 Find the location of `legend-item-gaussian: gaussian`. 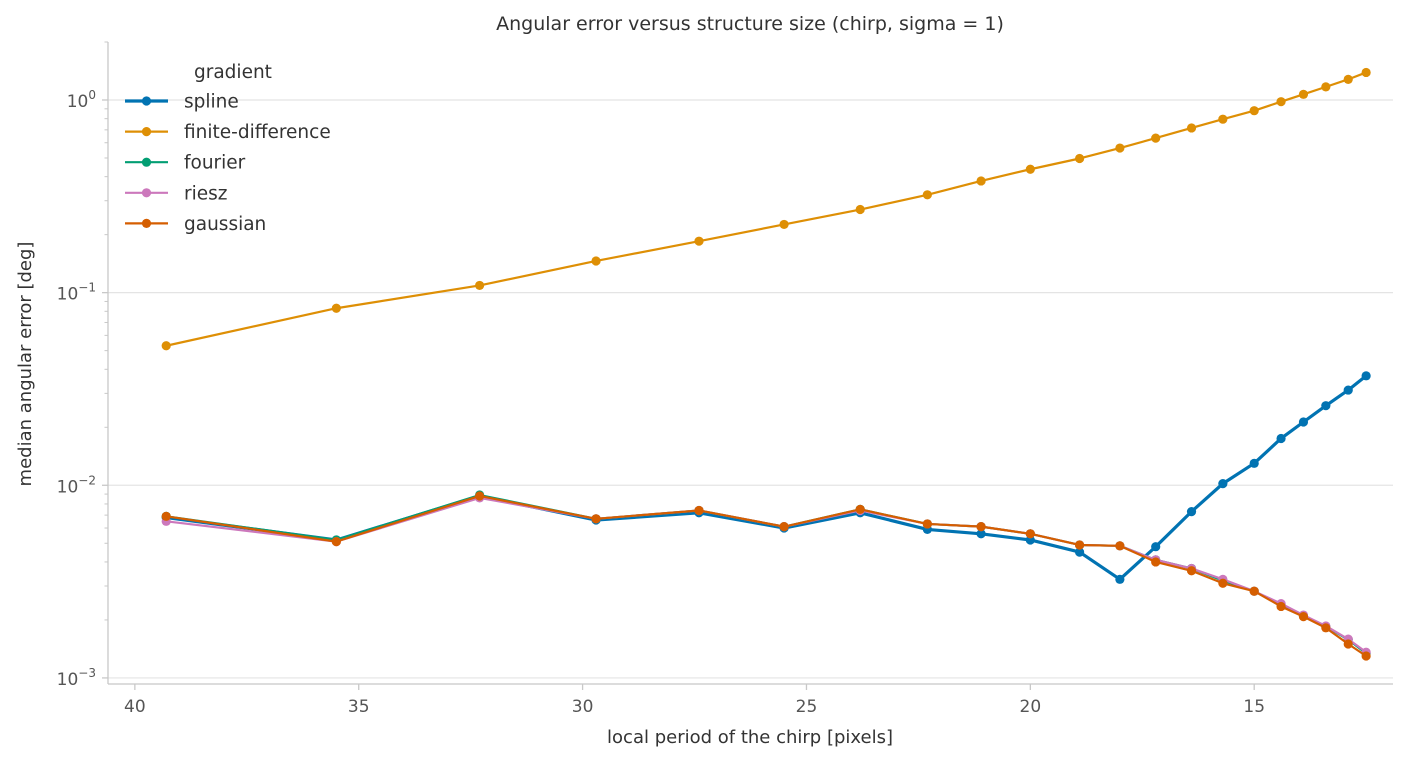

legend-item-gaussian: gaussian is located at coordinates (195, 224).